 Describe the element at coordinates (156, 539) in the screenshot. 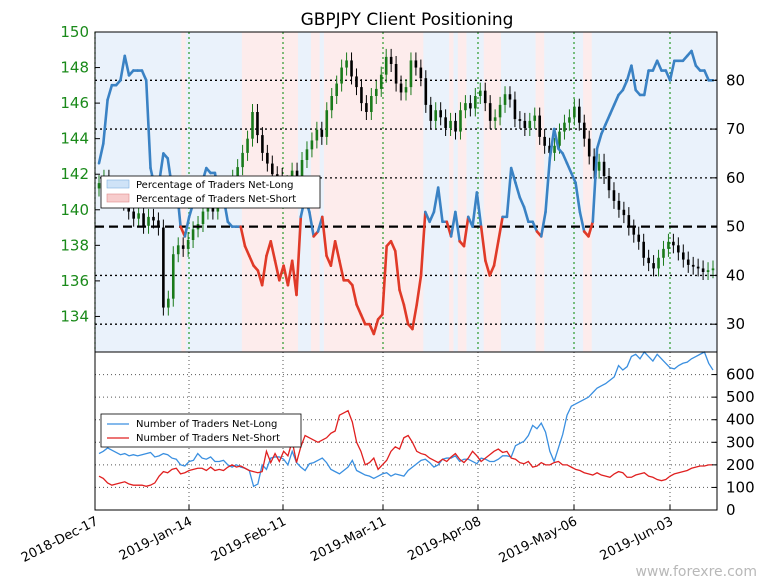

I see `date-tick-label: 2019-Jan-14` at that location.